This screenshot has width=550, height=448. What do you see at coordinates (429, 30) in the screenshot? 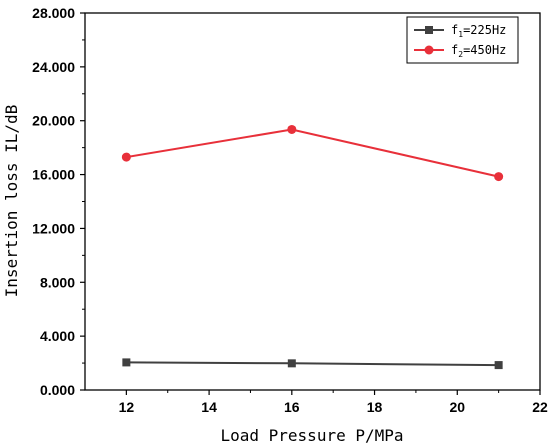
I see `legend-marker-square` at bounding box center [429, 30].